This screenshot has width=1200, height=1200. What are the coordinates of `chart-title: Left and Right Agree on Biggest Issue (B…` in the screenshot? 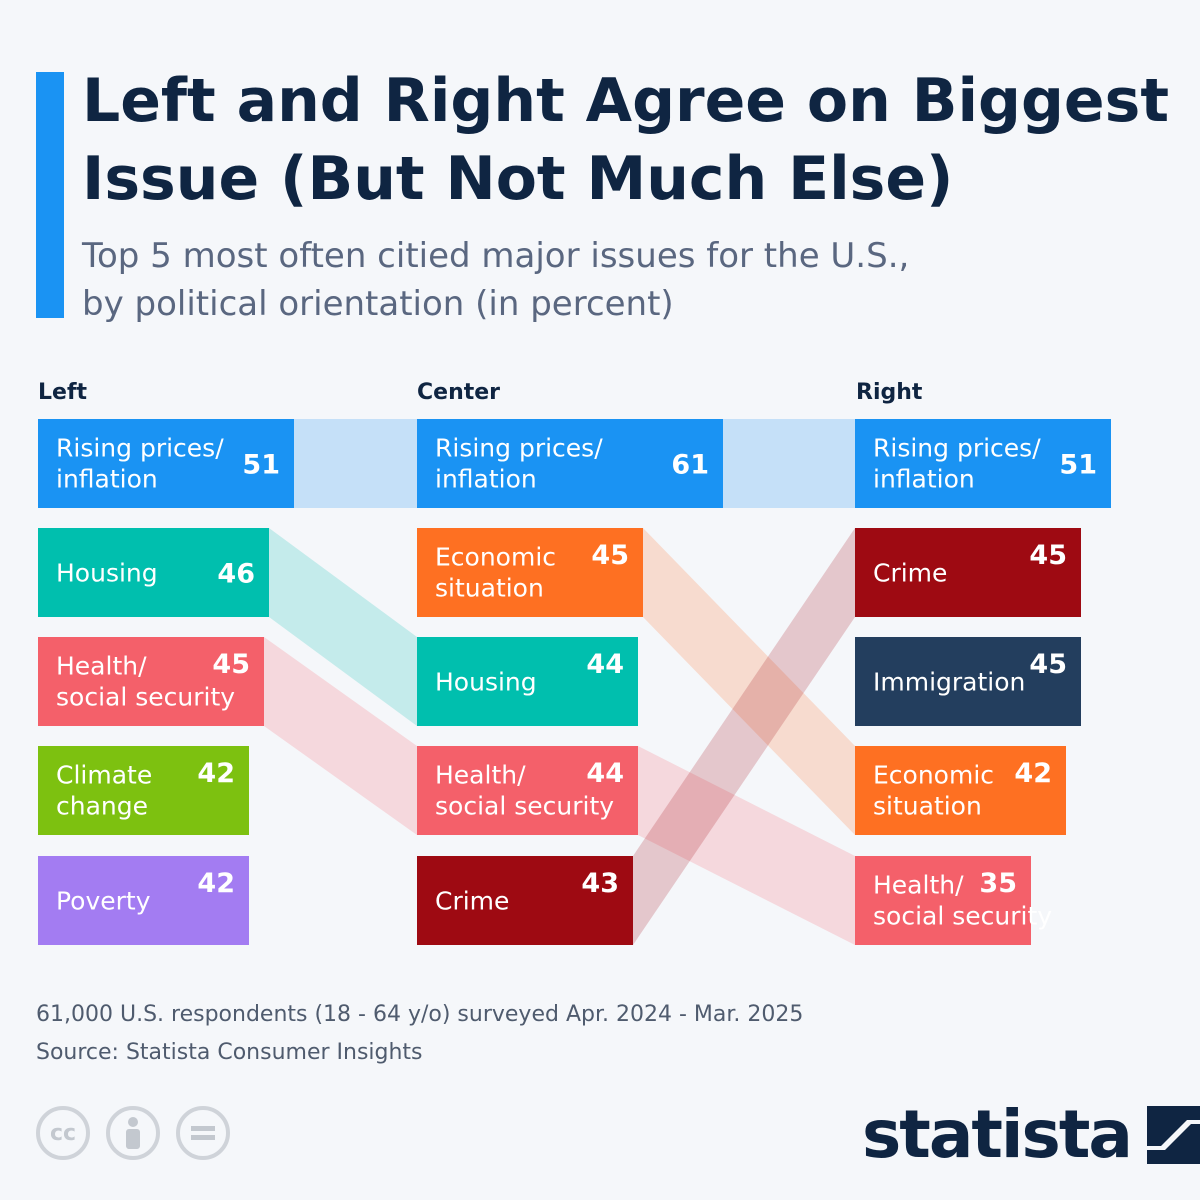 It's located at (626, 140).